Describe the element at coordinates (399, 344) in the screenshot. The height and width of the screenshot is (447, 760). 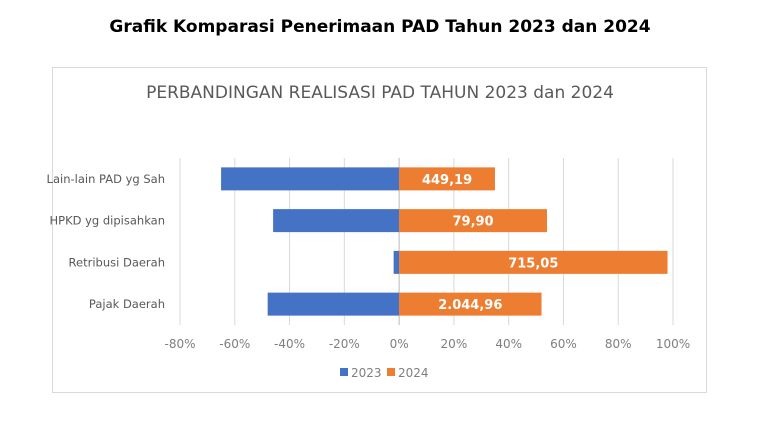
I see `x-tick-label: 0%` at that location.